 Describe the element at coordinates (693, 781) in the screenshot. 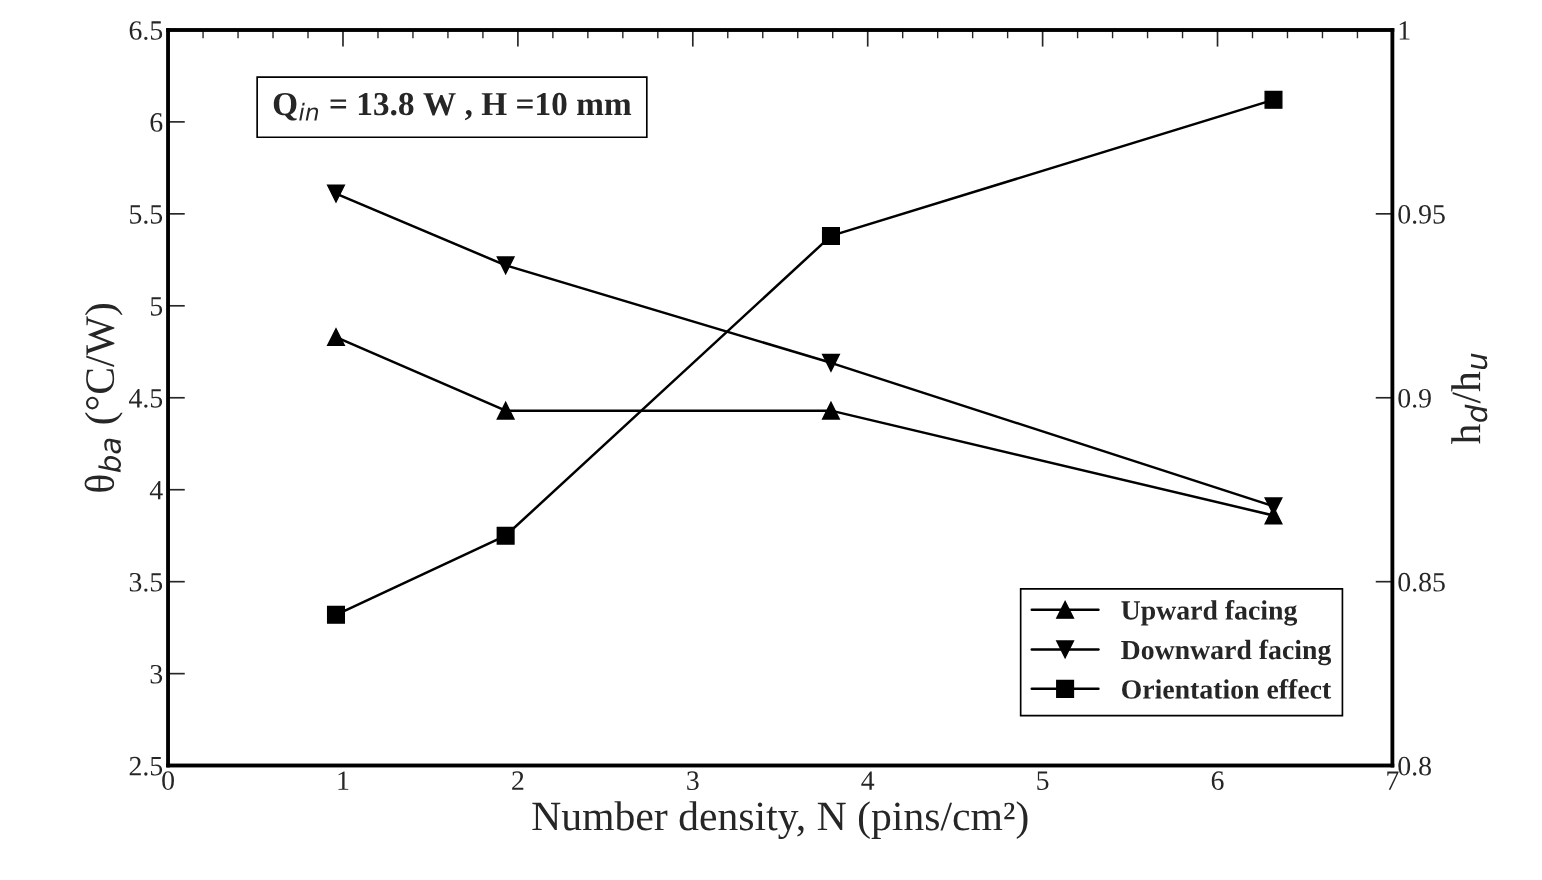

I see `x-tick-label: 3` at that location.